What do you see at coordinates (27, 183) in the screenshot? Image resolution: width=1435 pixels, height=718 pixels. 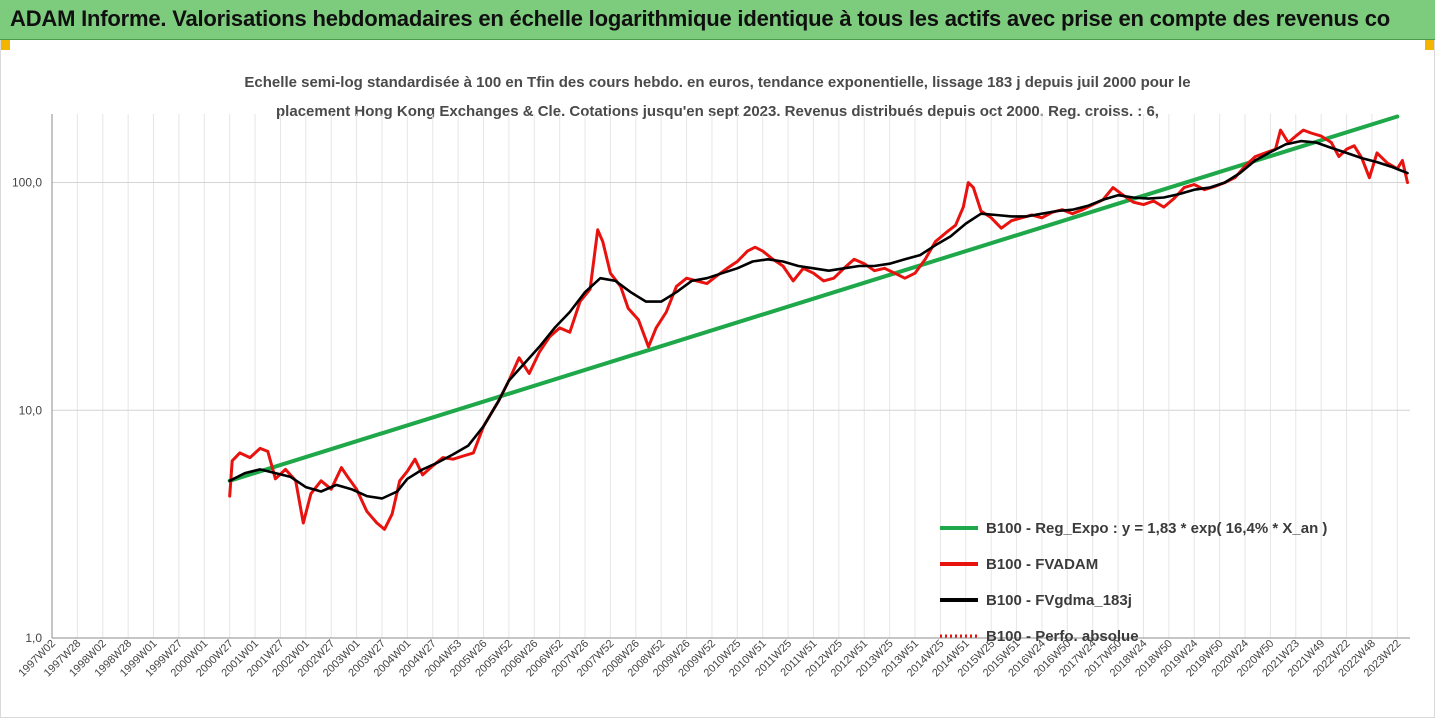 I see `y-tick-label: 100,0` at bounding box center [27, 183].